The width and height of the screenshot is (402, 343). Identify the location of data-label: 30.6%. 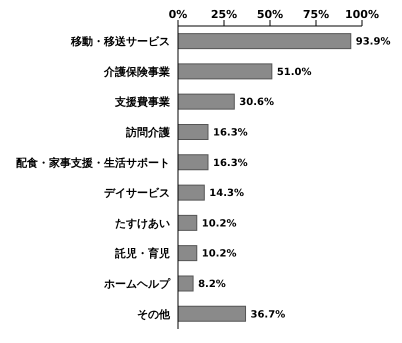
(256, 102).